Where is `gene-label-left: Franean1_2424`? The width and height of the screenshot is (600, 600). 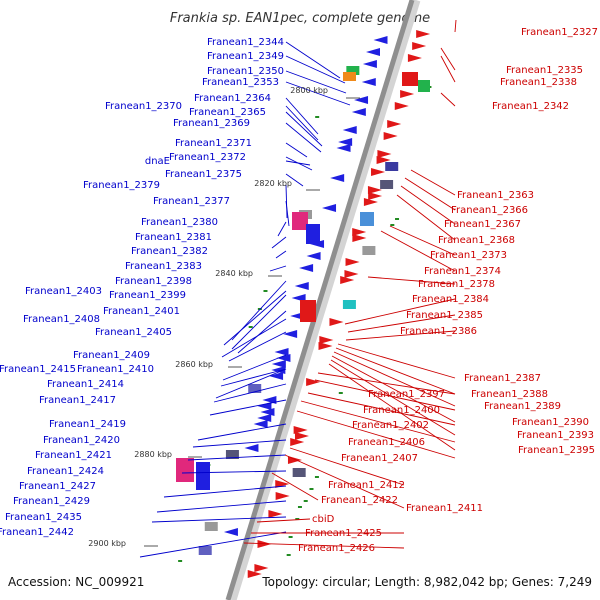
gene-label-left: Franean1_2424 is located at coordinates (65, 471).